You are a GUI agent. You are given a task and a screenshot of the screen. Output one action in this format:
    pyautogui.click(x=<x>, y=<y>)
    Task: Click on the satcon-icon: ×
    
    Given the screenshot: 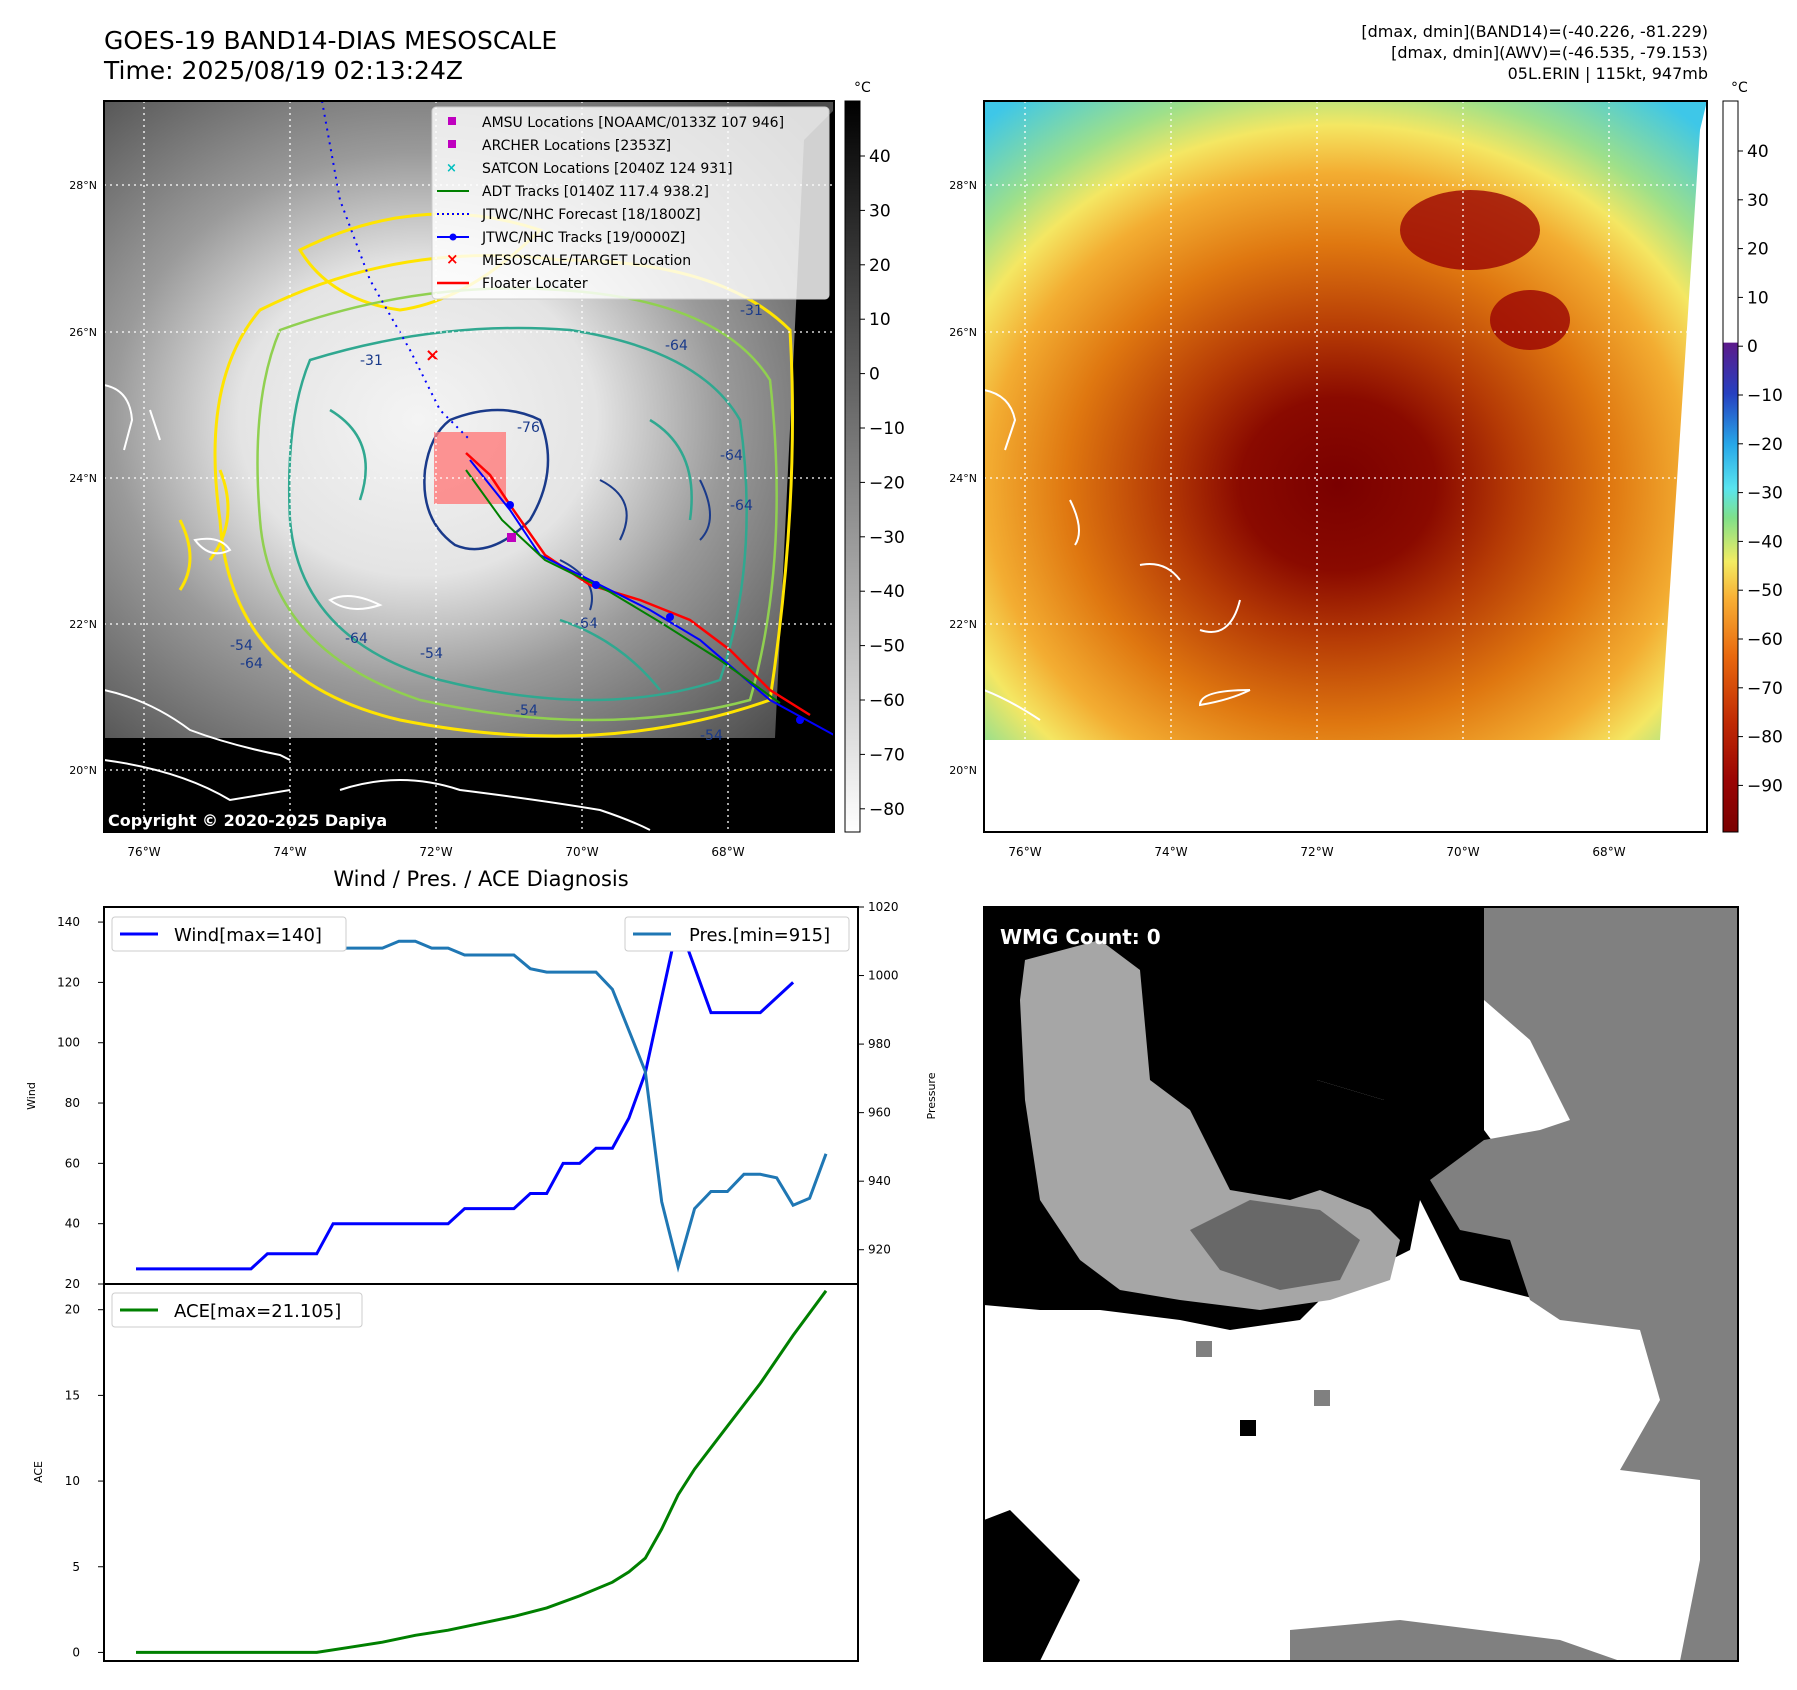 What is the action you would take?
    pyautogui.click(x=451, y=168)
    